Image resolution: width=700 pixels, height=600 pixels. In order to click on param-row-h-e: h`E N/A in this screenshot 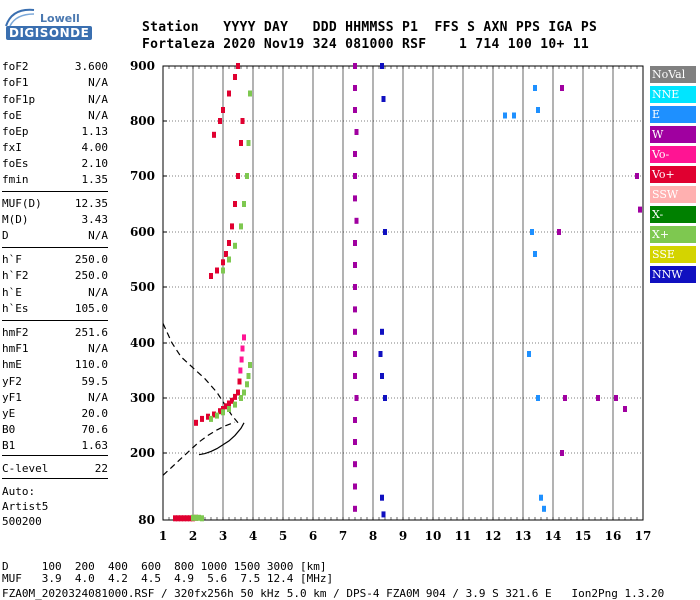, I will do `click(55, 293)`.